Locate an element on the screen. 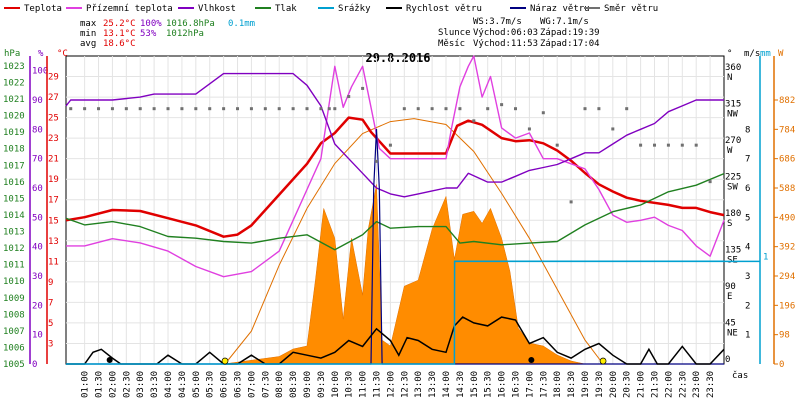  mm-tick: 1 is located at coordinates (765, 257).